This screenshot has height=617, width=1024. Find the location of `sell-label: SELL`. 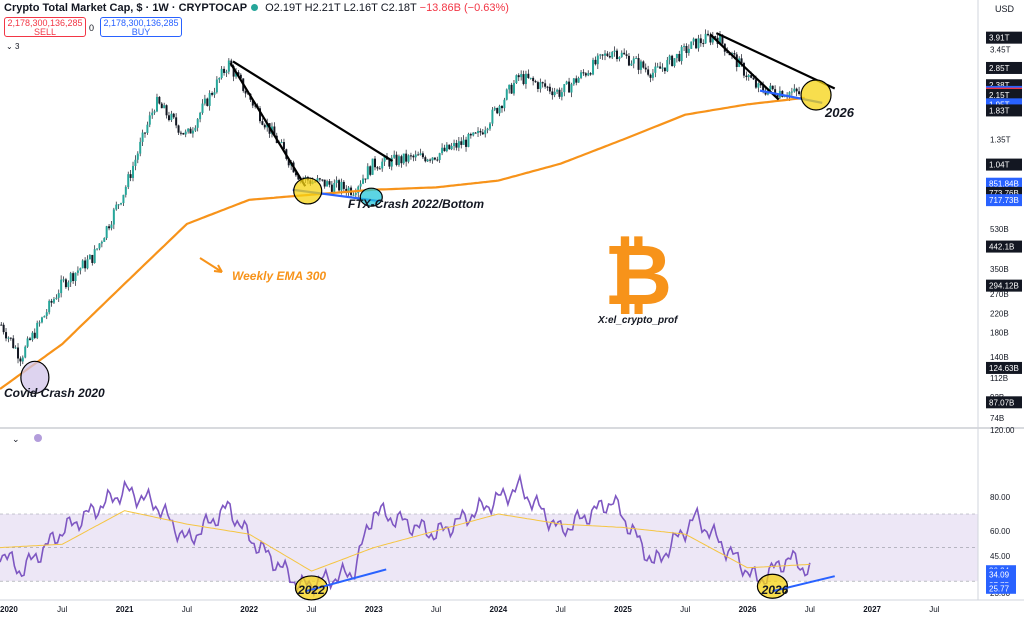

sell-label: SELL is located at coordinates (45, 32).